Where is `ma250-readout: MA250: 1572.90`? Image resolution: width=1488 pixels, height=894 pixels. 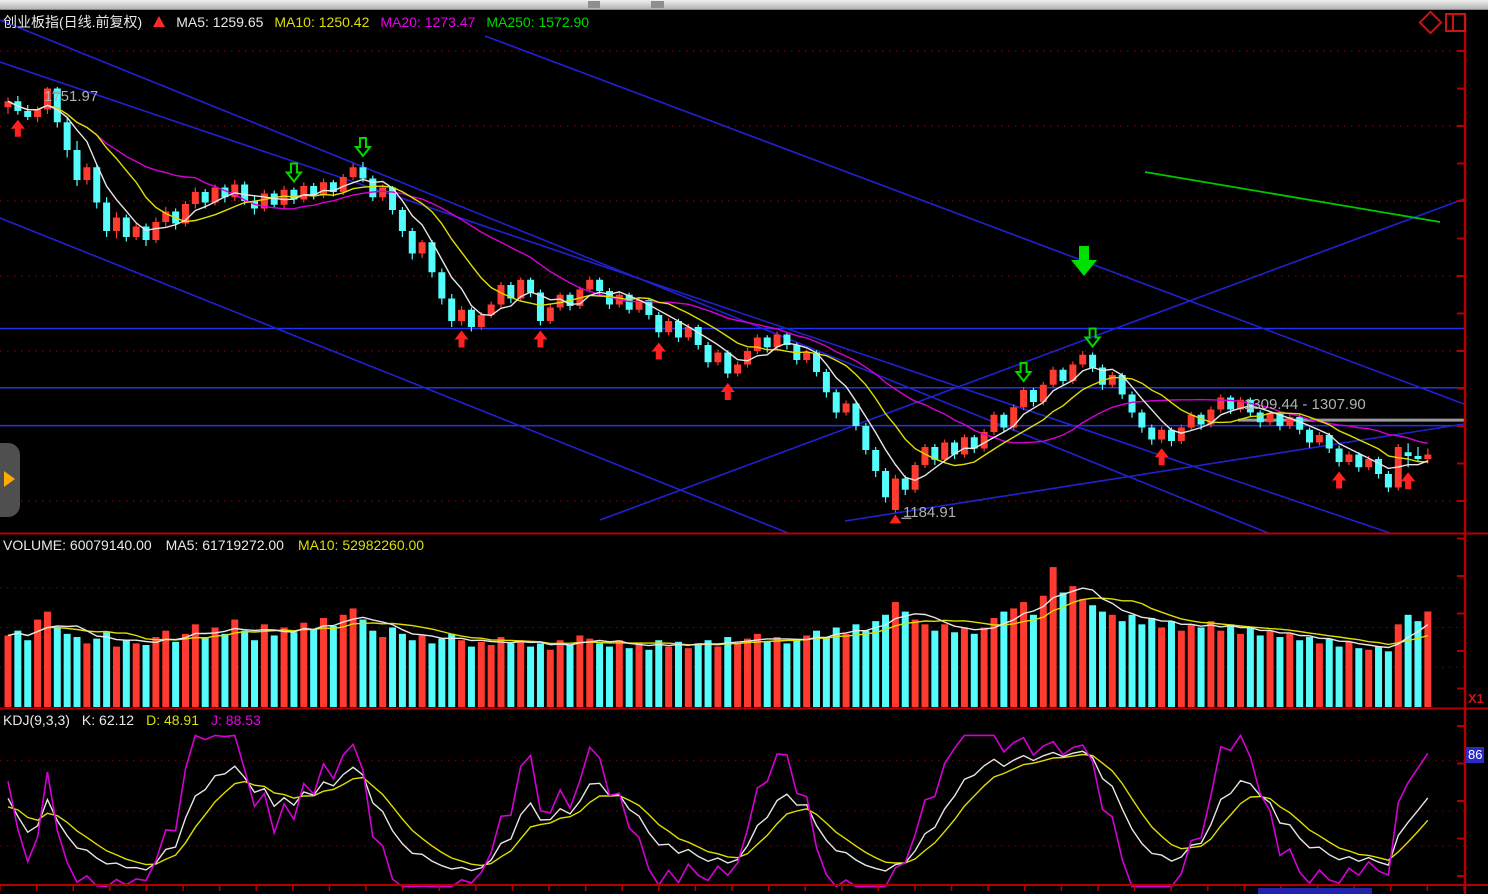 ma250-readout: MA250: 1572.90 is located at coordinates (538, 22).